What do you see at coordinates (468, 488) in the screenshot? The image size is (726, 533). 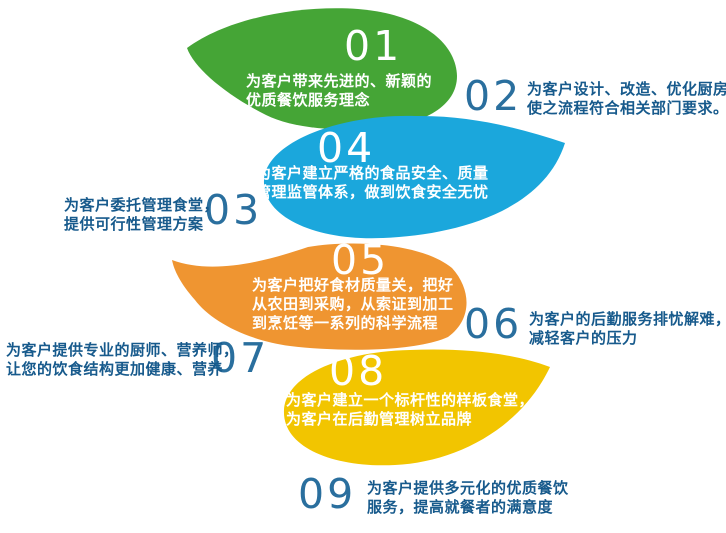 I see `text-line: 为客户提供多元化的优质餐饮` at bounding box center [468, 488].